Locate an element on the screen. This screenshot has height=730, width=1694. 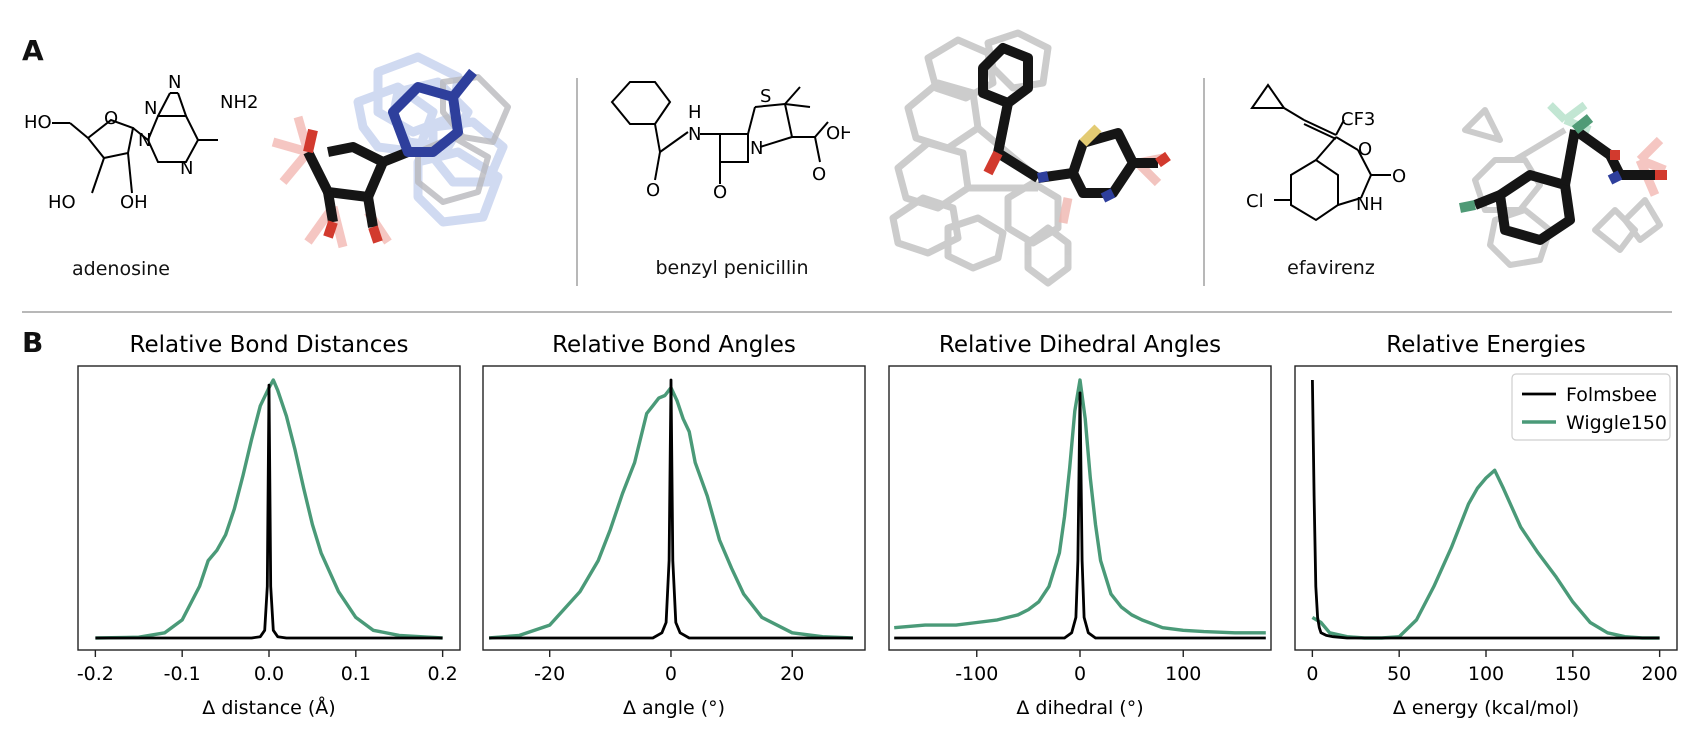
panel-separator is located at coordinates (847, 312).